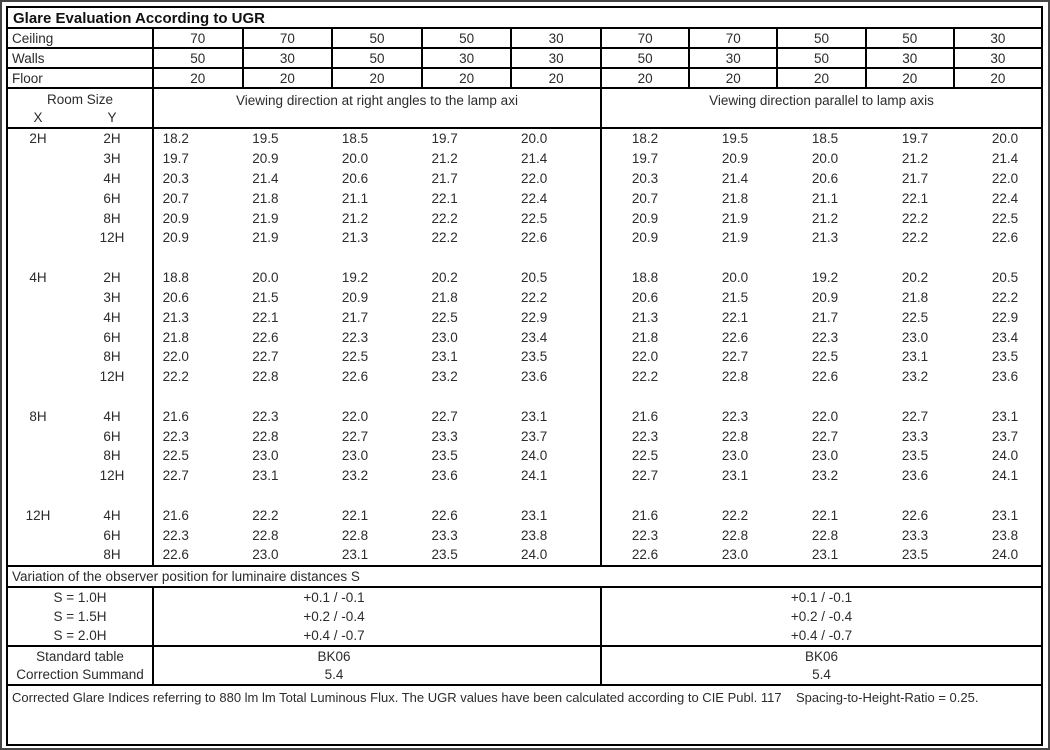  I want to click on ugr-value: 23.6, so click(915, 476).